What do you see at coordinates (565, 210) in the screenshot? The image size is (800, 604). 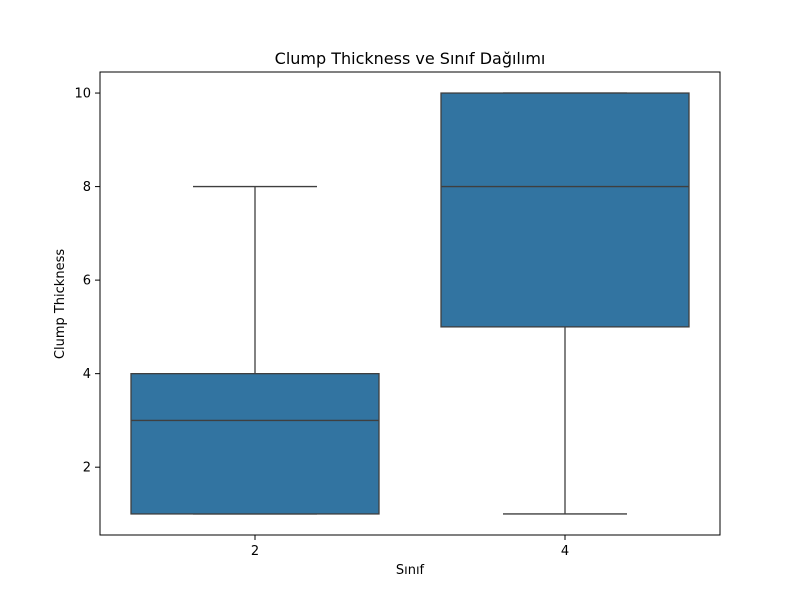 I see `box-1-iqr-box` at bounding box center [565, 210].